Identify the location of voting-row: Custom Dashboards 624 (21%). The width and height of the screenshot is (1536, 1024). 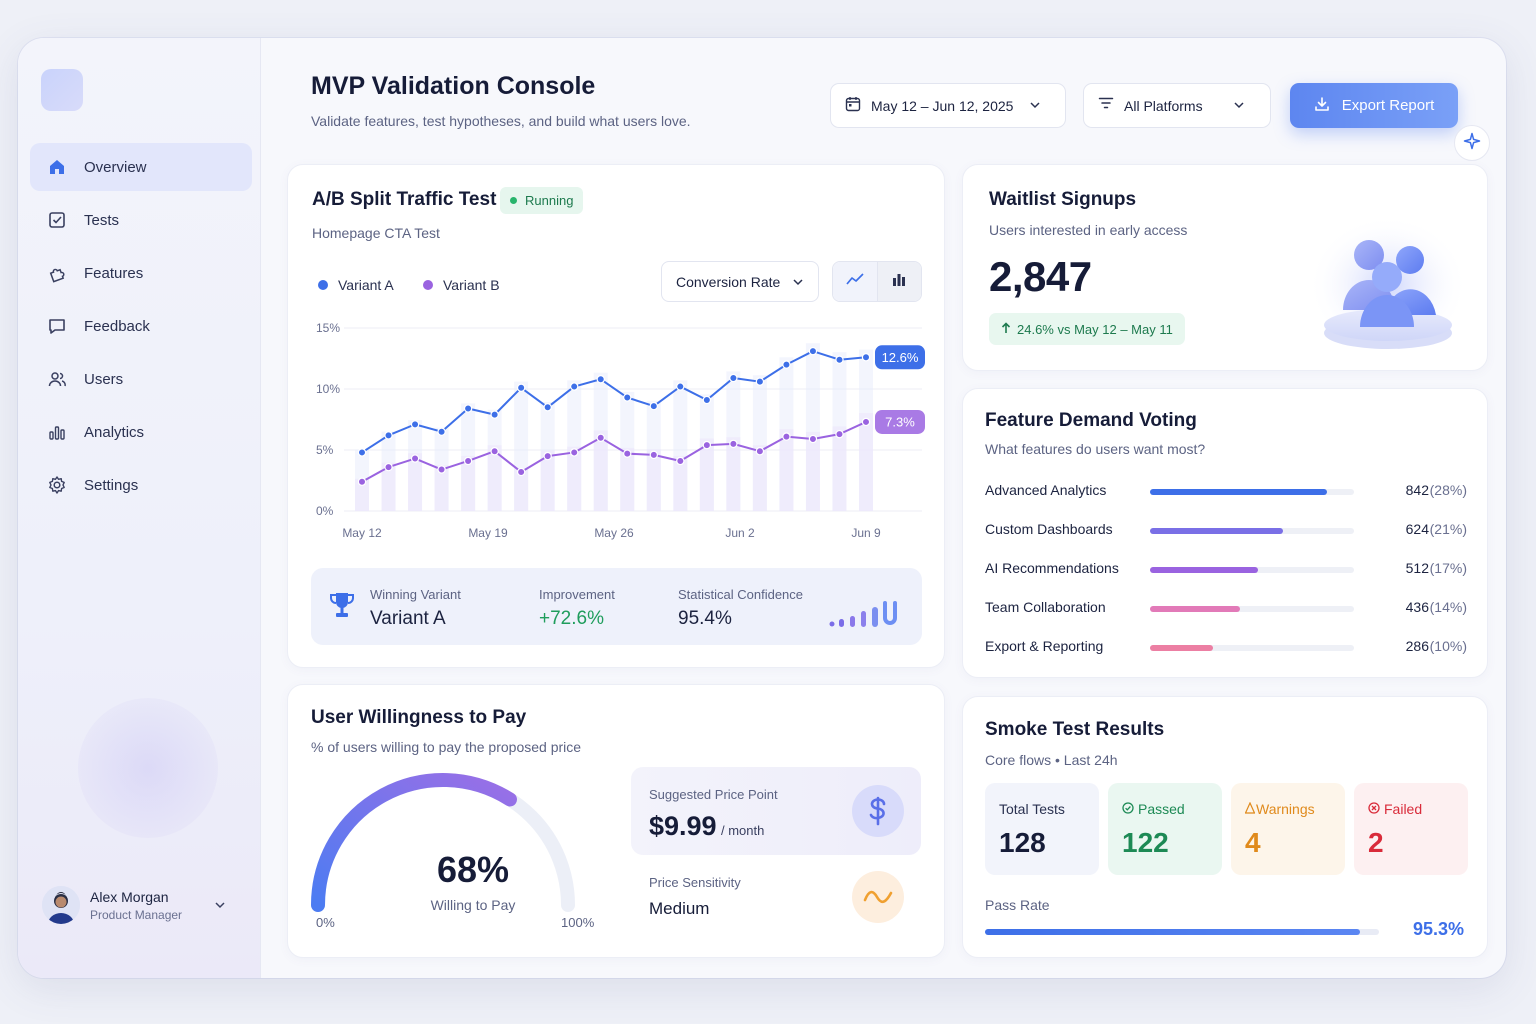
(1226, 530).